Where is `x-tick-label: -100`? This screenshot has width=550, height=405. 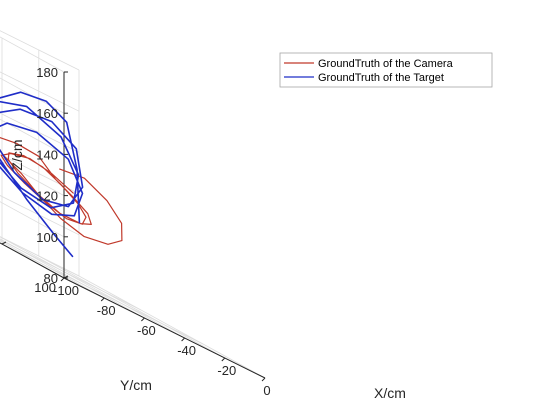
x-tick-label: -100 is located at coordinates (66, 290).